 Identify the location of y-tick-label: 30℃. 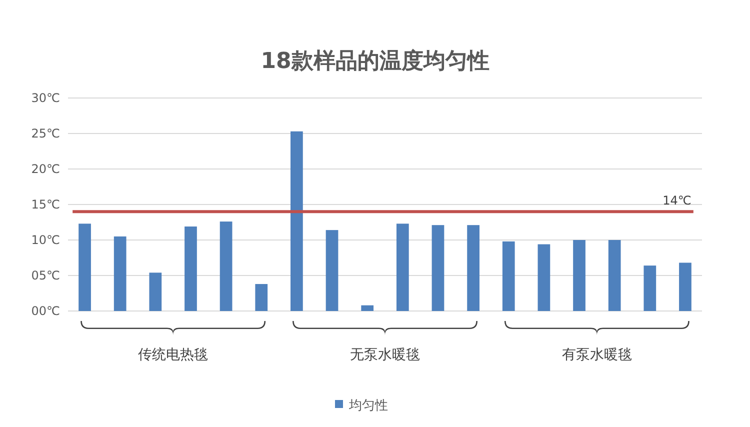
(45, 98).